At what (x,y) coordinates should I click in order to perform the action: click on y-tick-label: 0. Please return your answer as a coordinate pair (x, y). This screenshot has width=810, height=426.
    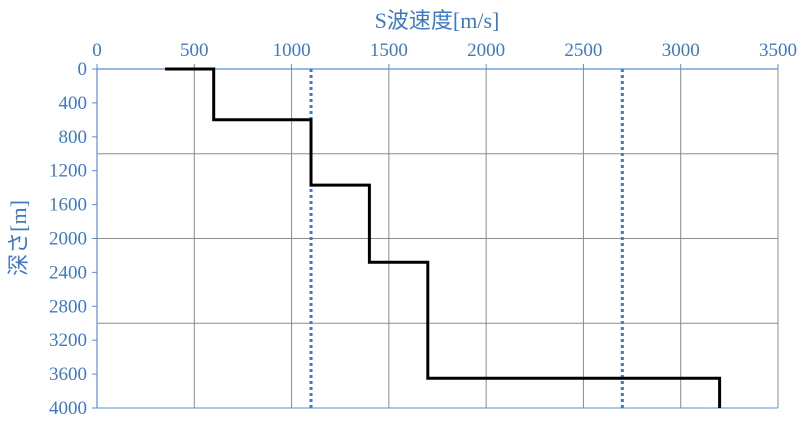
    Looking at the image, I should click on (83, 69).